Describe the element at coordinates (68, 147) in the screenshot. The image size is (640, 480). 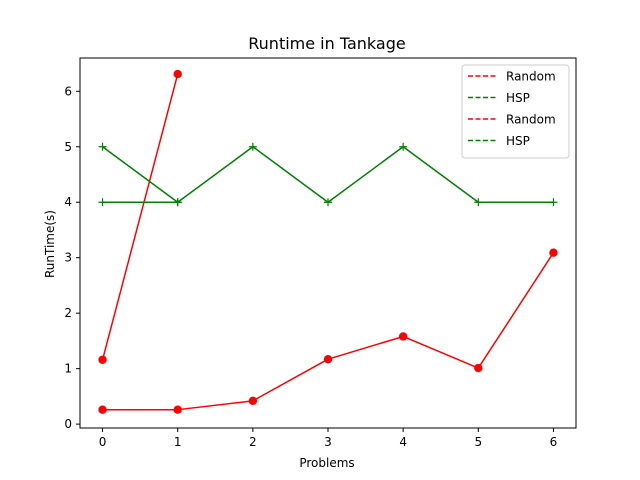
I see `y-tick-label: 5` at that location.